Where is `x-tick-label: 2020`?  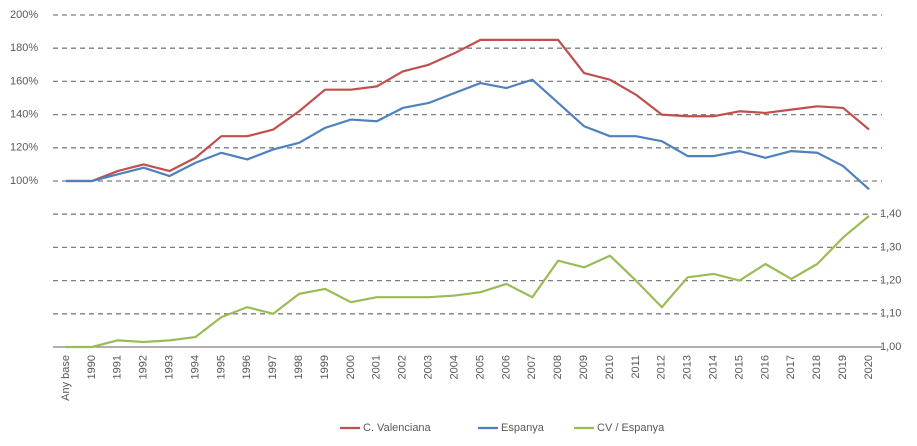
x-tick-label: 2020 is located at coordinates (869, 367).